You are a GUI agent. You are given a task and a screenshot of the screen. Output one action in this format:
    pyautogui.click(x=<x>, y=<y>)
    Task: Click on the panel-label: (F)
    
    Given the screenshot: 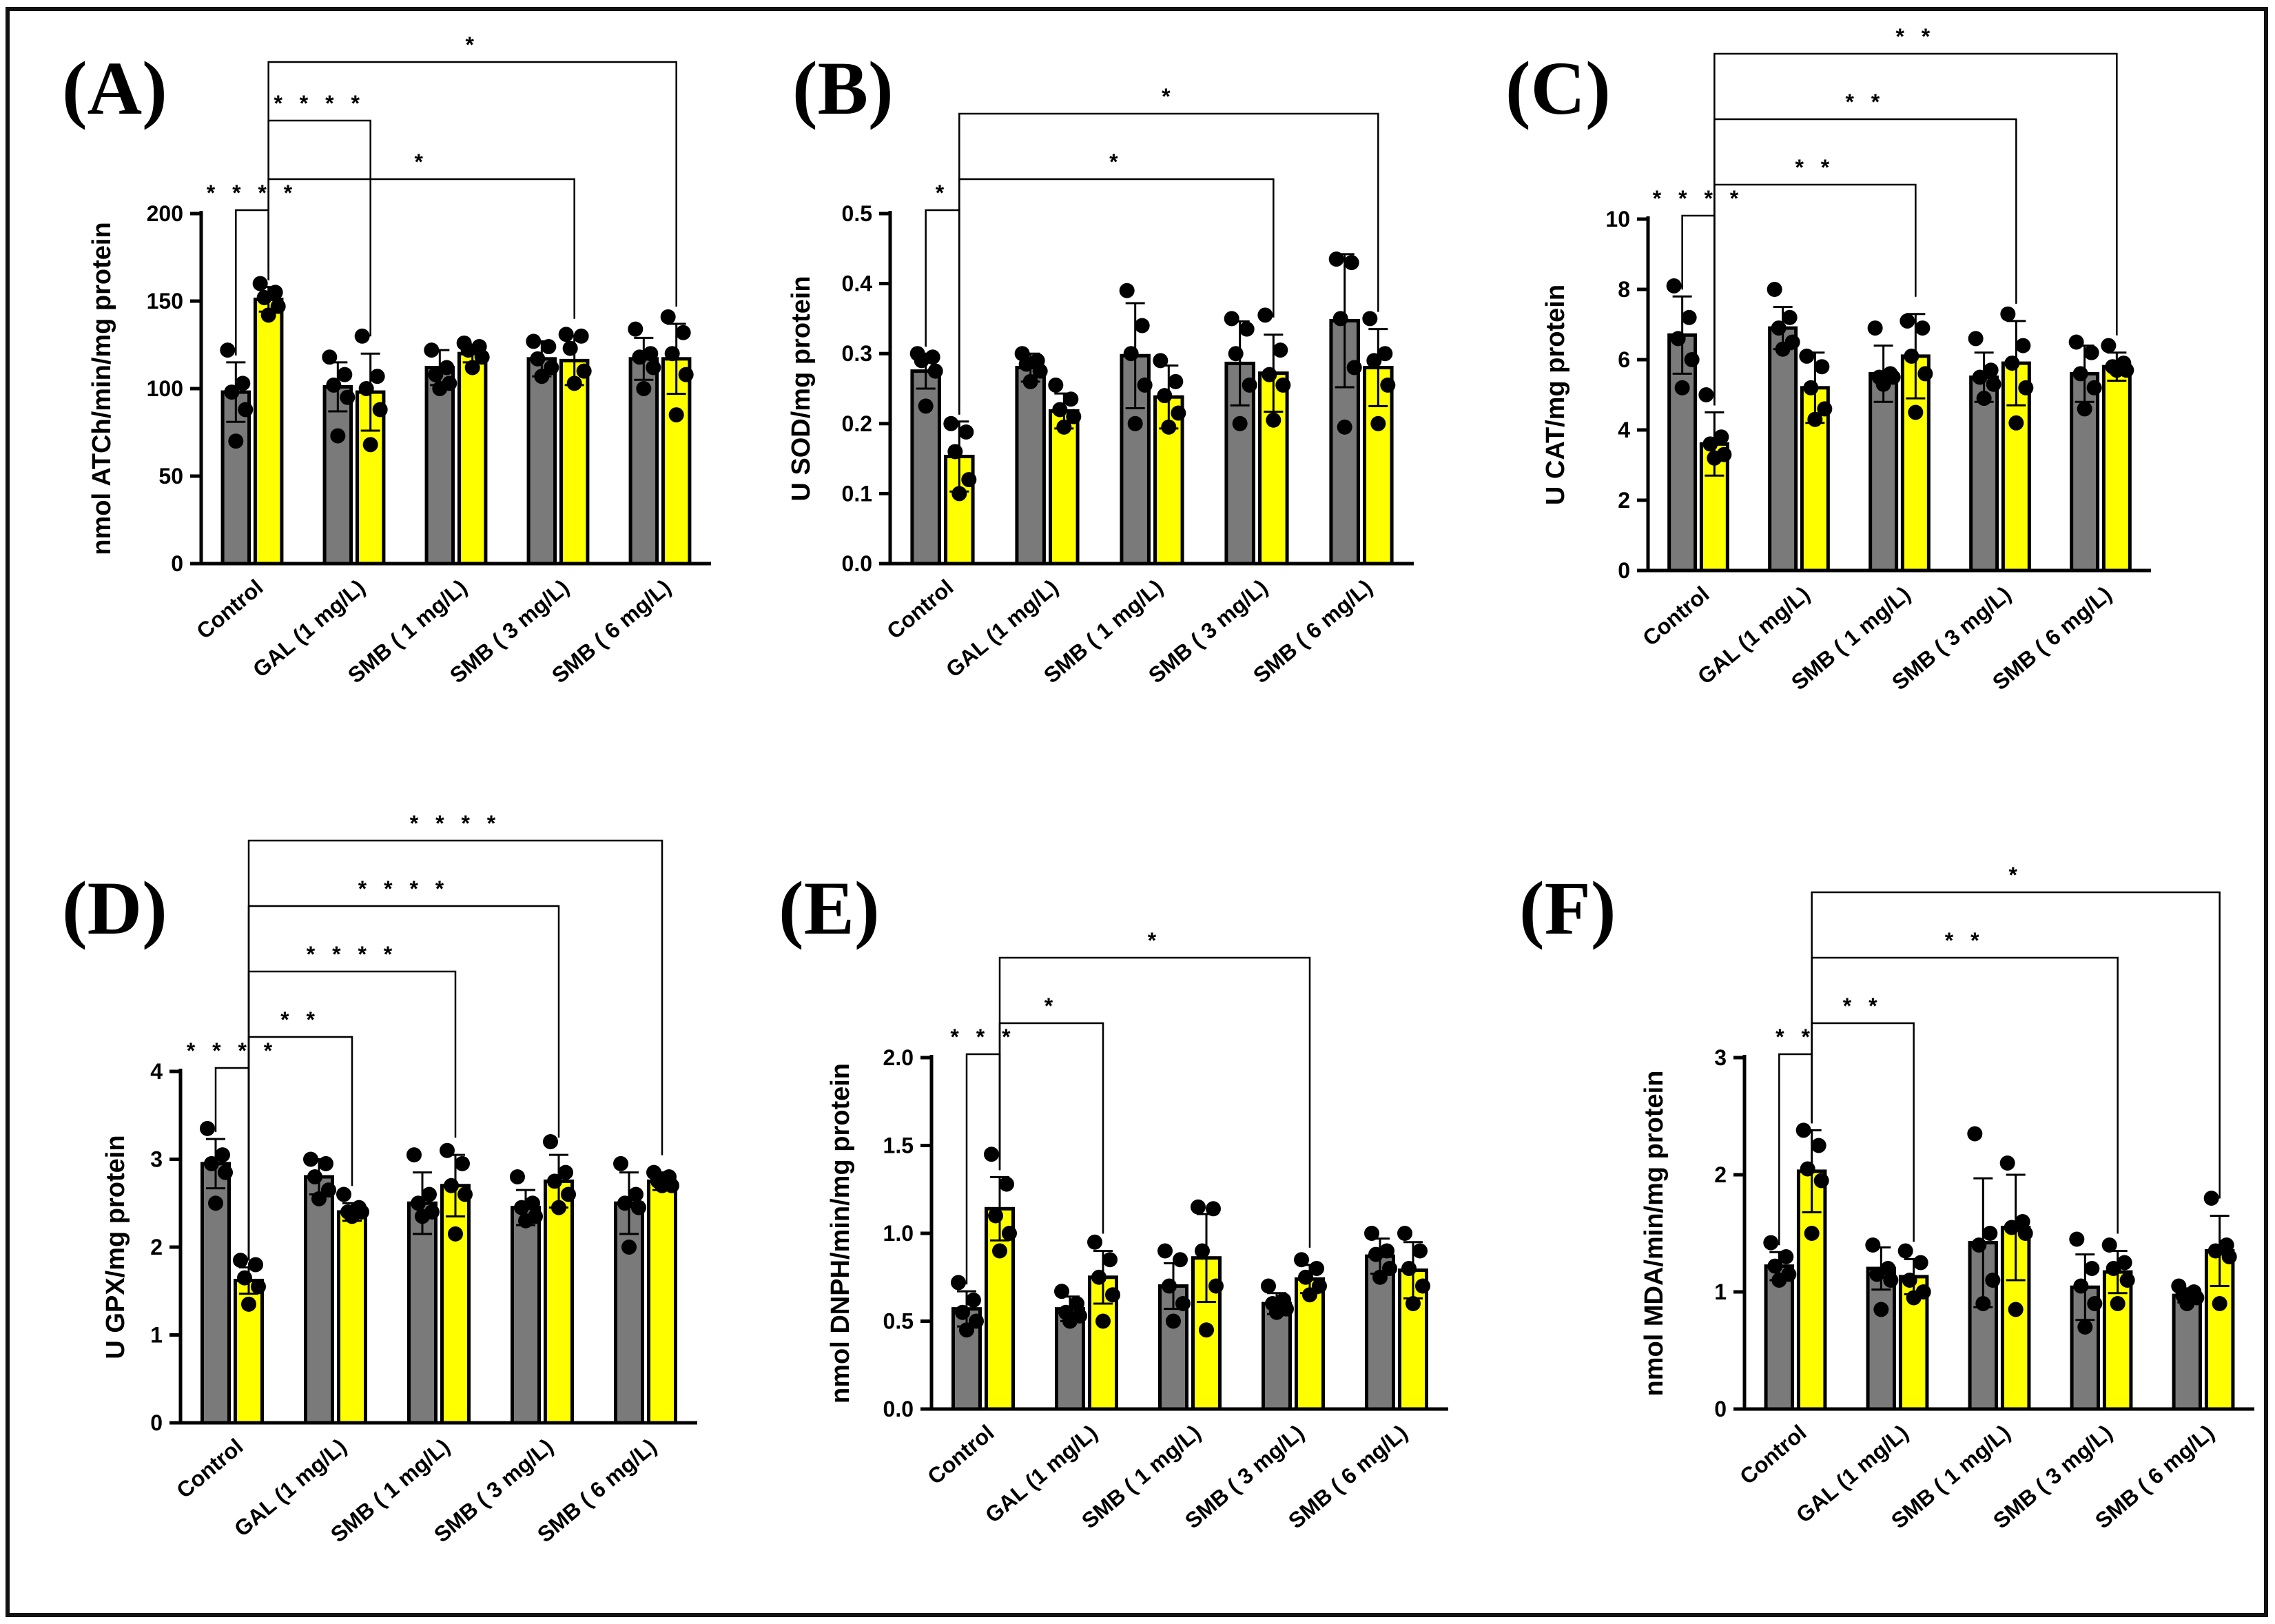 What is the action you would take?
    pyautogui.click(x=1567, y=908)
    